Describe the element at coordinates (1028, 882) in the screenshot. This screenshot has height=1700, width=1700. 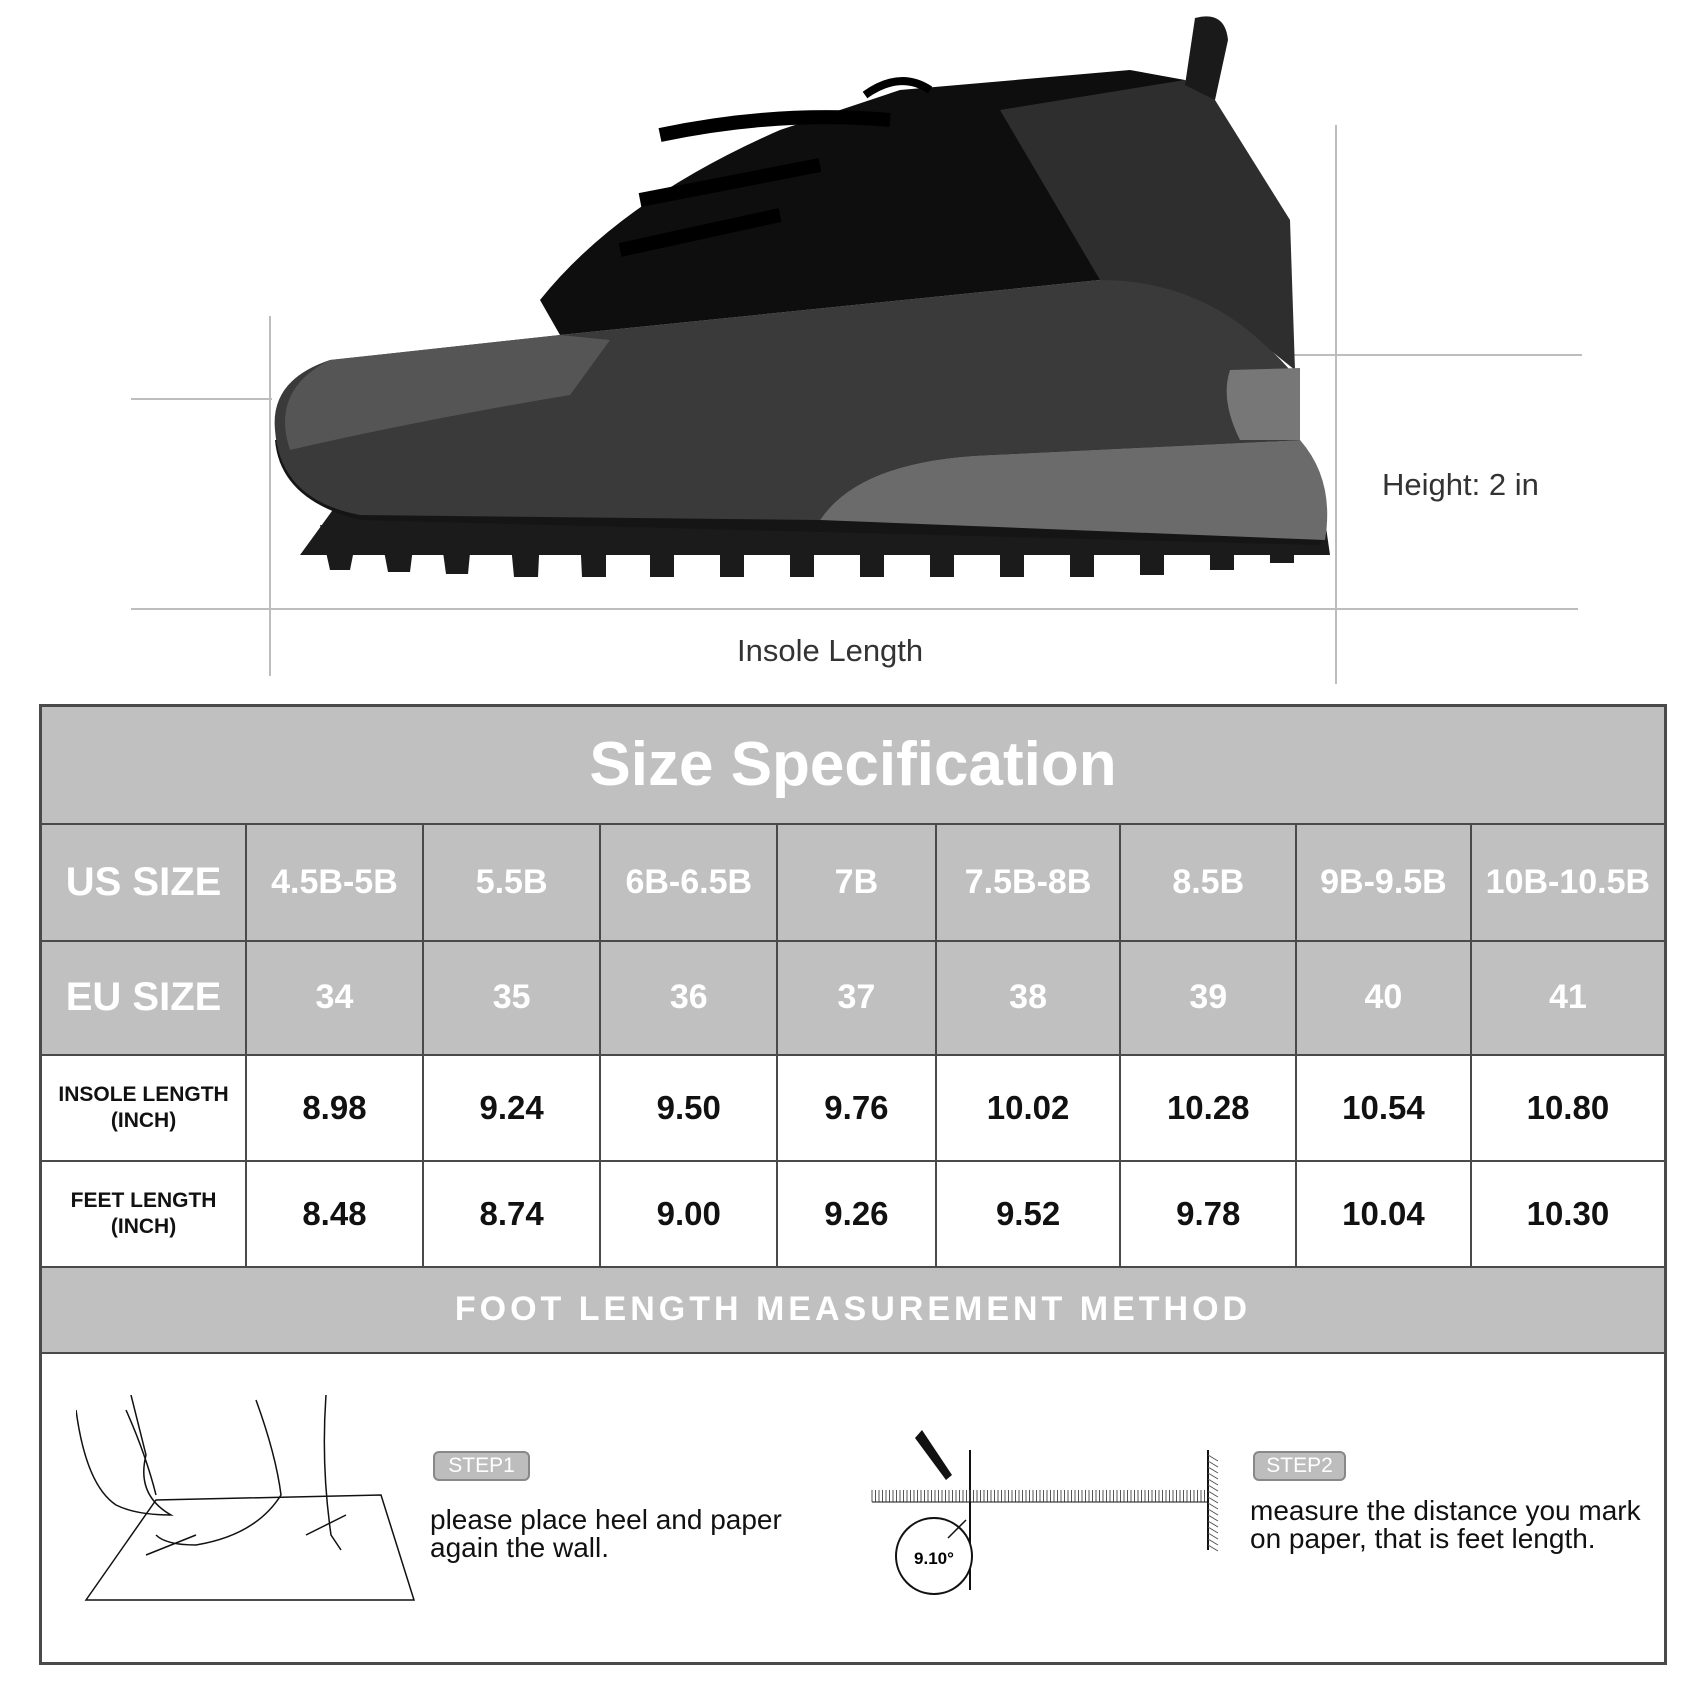
I see `us-size-cell: 7.5B-8B` at that location.